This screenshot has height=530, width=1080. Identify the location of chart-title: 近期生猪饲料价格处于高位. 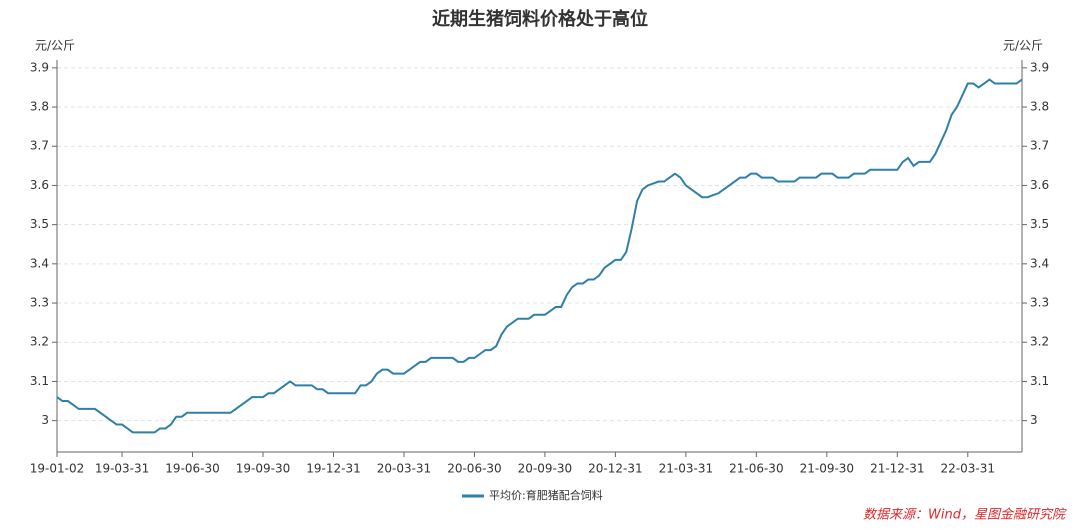
(540, 19).